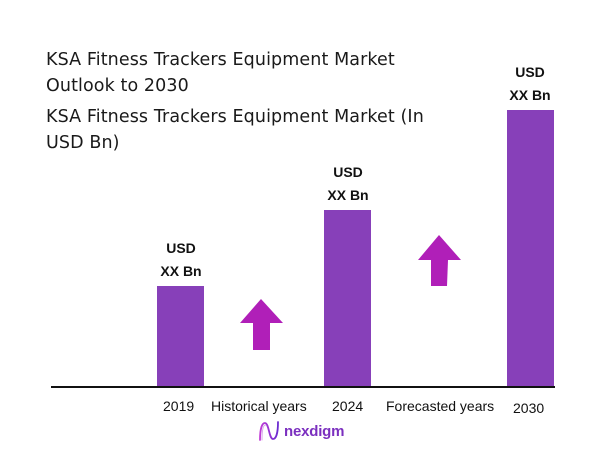 The width and height of the screenshot is (602, 451). What do you see at coordinates (348, 406) in the screenshot?
I see `x-tick-2024: 2024` at bounding box center [348, 406].